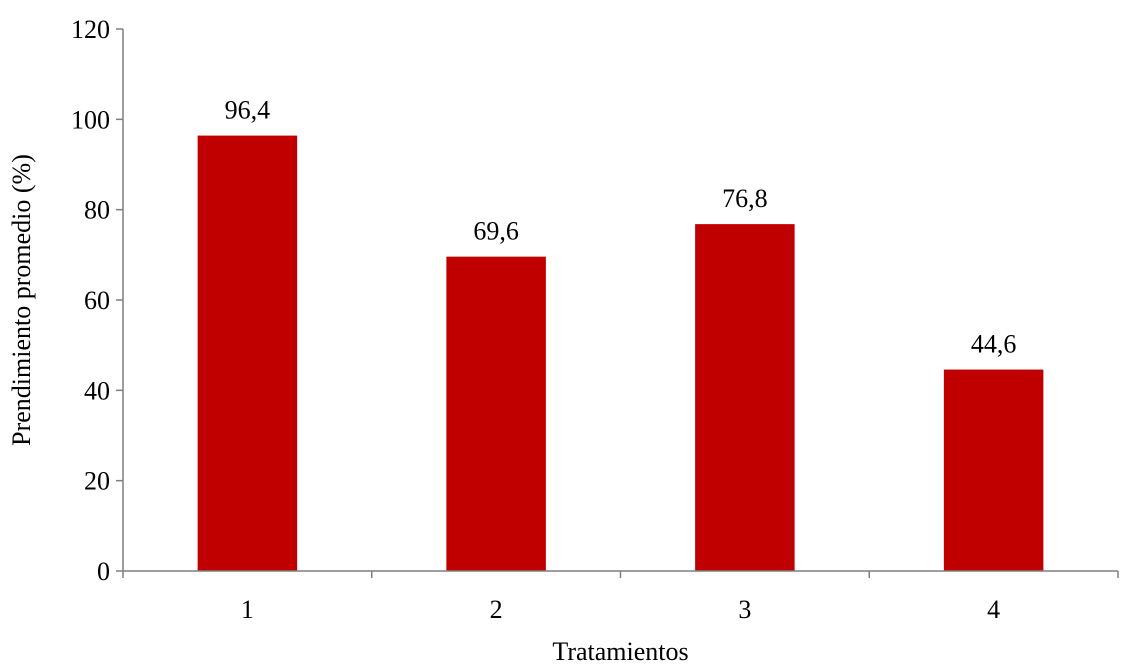 The height and width of the screenshot is (666, 1132). What do you see at coordinates (103, 571) in the screenshot?
I see `y-tick-label: 0` at bounding box center [103, 571].